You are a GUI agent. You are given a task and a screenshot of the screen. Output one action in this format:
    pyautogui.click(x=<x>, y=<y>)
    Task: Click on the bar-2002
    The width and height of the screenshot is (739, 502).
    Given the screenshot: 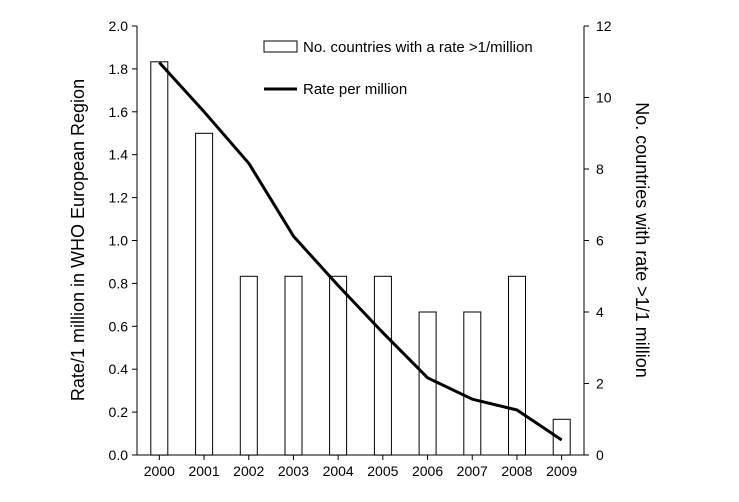 What is the action you would take?
    pyautogui.click(x=248, y=365)
    